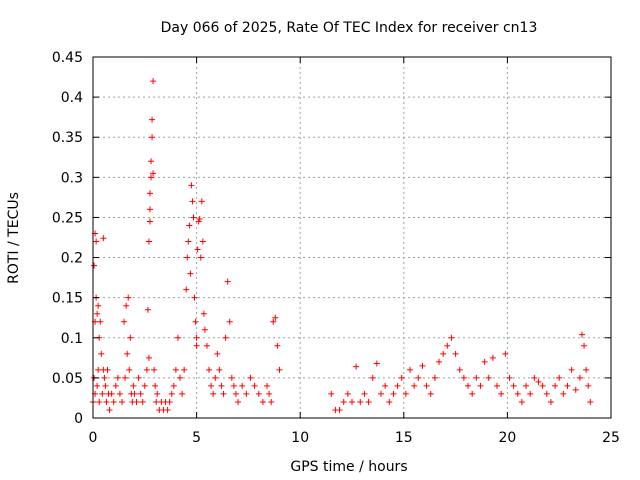 This screenshot has width=640, height=480. I want to click on x-tick-label: 5, so click(196, 438).